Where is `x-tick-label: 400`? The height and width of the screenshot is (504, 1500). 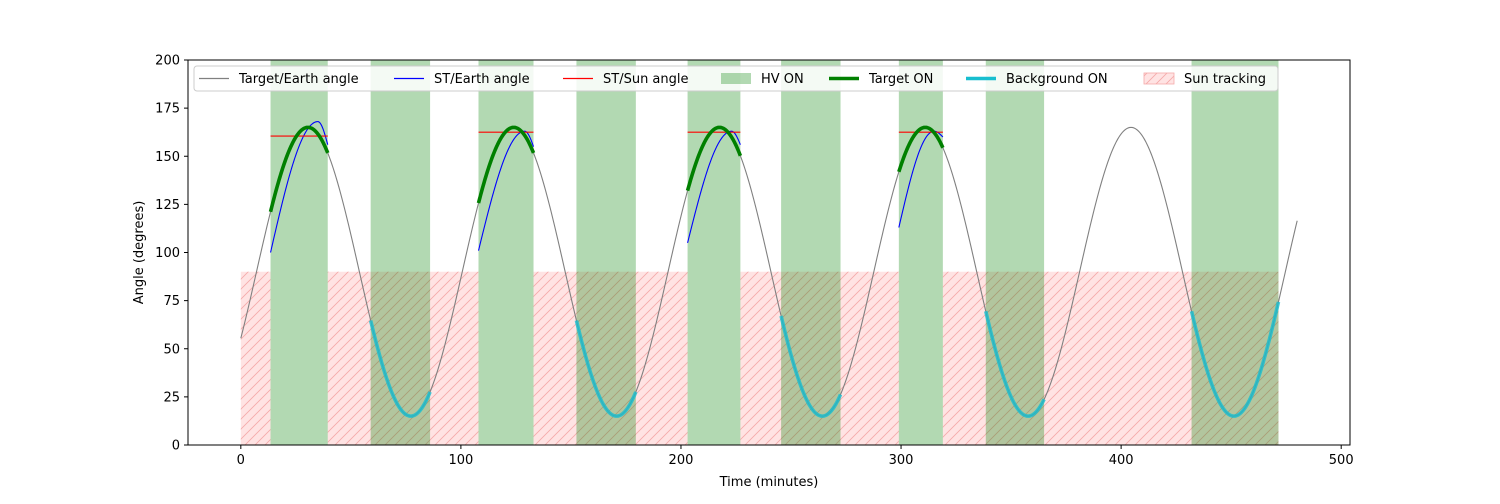
x-tick-label: 400 is located at coordinates (1121, 460).